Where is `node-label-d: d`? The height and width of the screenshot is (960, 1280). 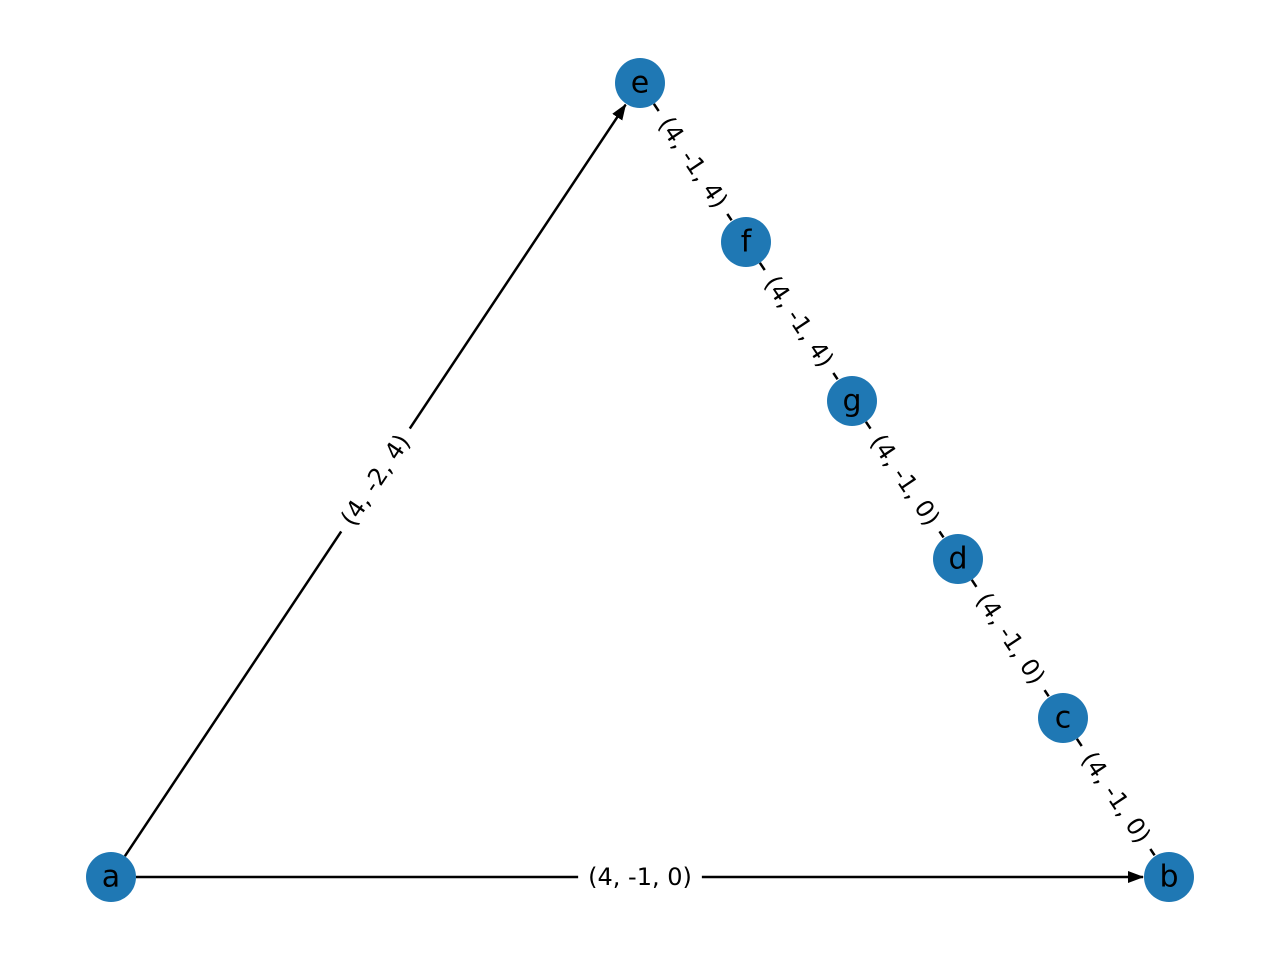
node-label-d: d is located at coordinates (957, 559).